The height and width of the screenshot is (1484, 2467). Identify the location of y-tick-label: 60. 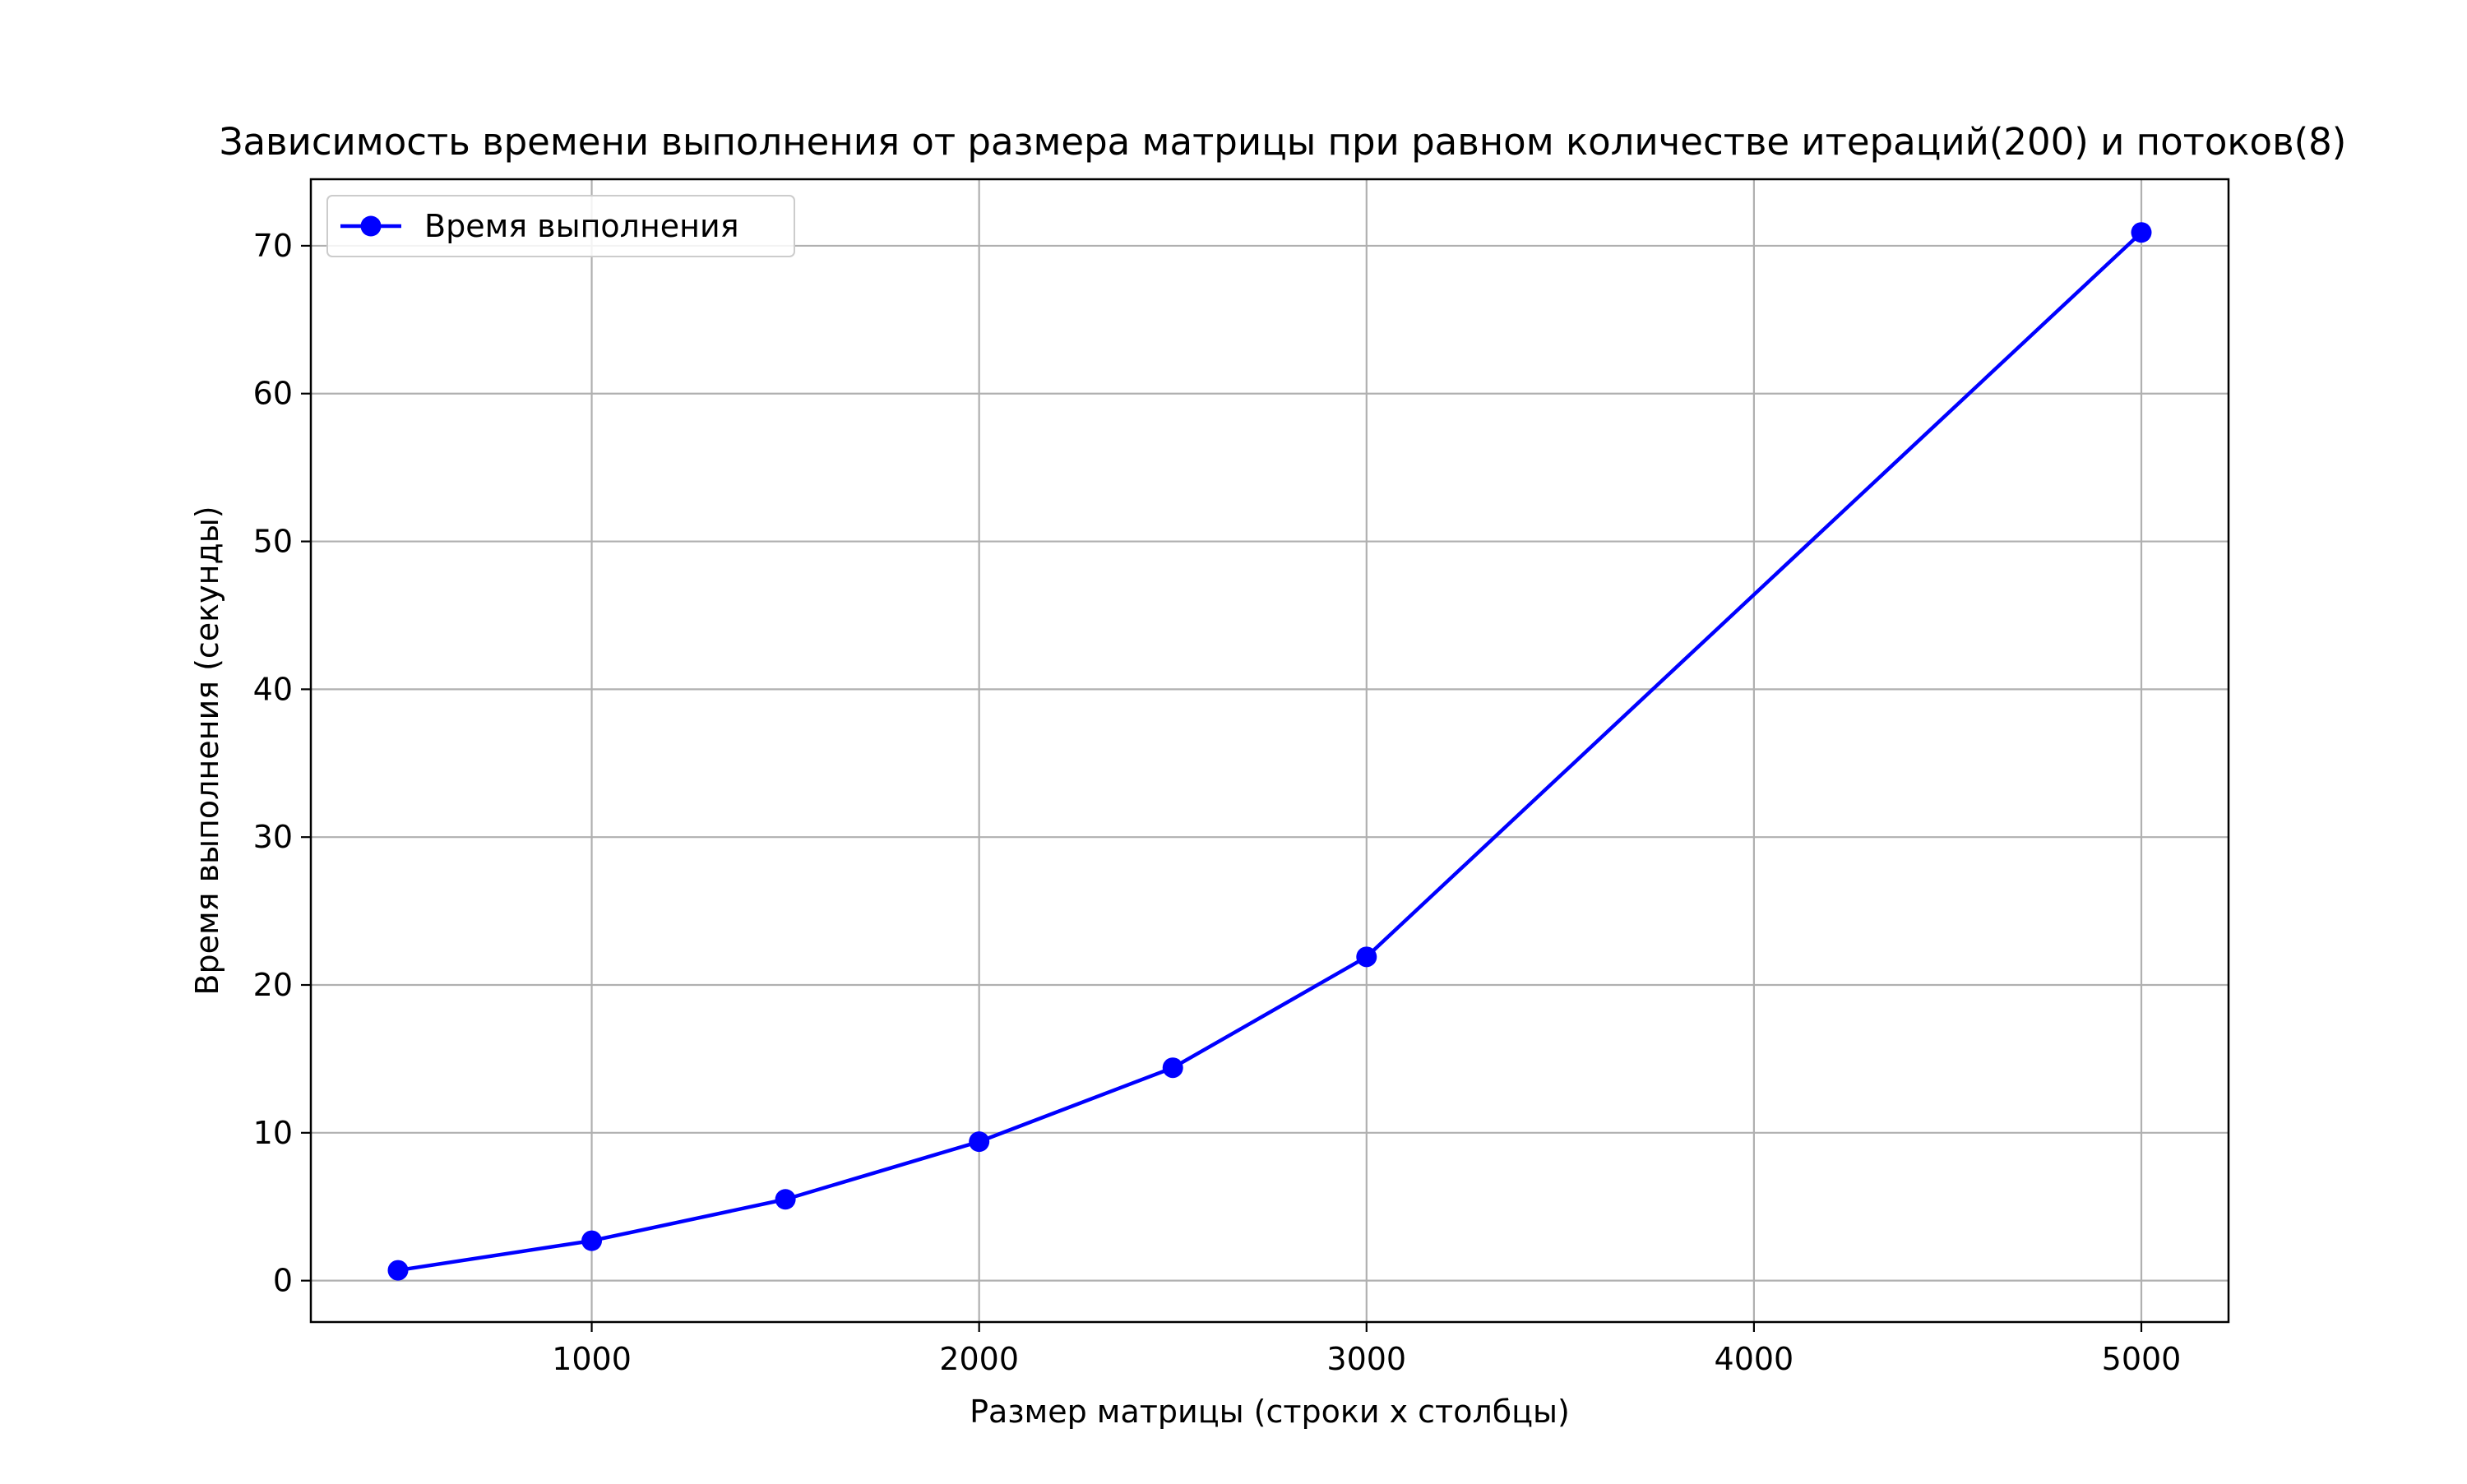
(273, 394).